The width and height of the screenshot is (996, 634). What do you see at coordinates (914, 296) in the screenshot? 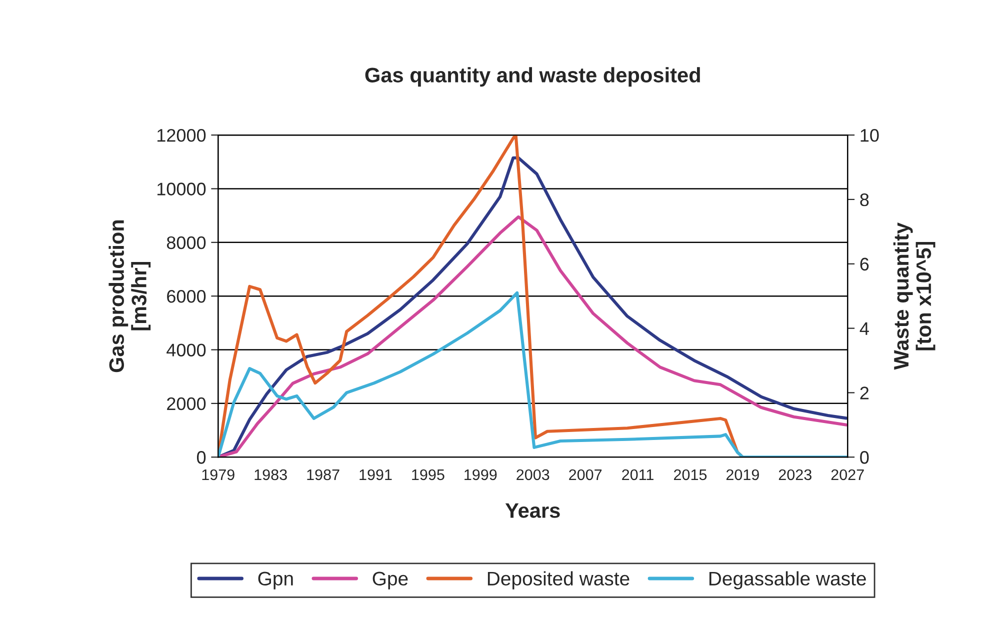
I see `y2-axis-title: Waste quantity [ton x10^5]` at bounding box center [914, 296].